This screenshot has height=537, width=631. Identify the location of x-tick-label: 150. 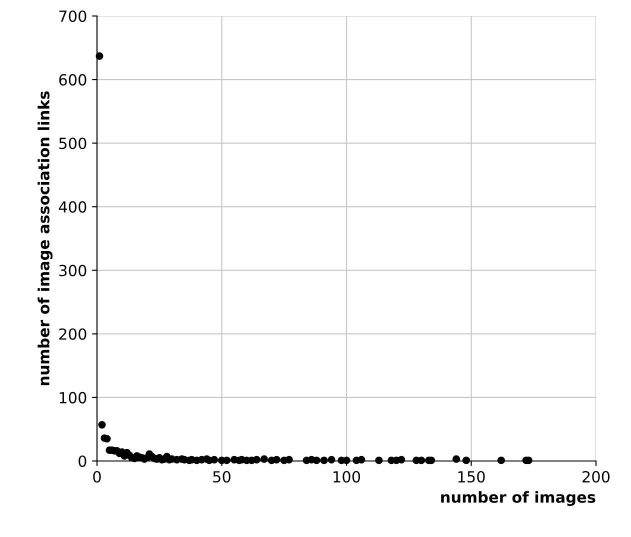
(471, 476).